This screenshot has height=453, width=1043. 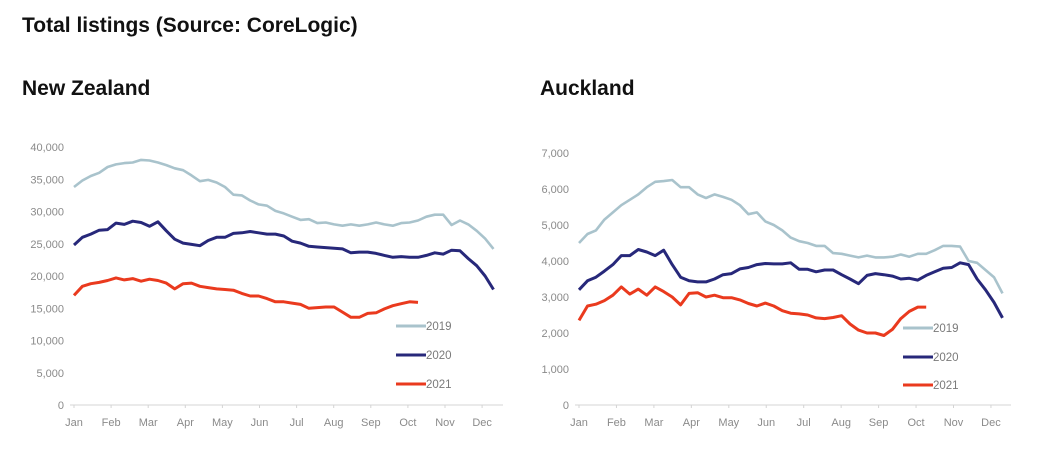 What do you see at coordinates (47, 213) in the screenshot?
I see `y-tick-label: 30,000` at bounding box center [47, 213].